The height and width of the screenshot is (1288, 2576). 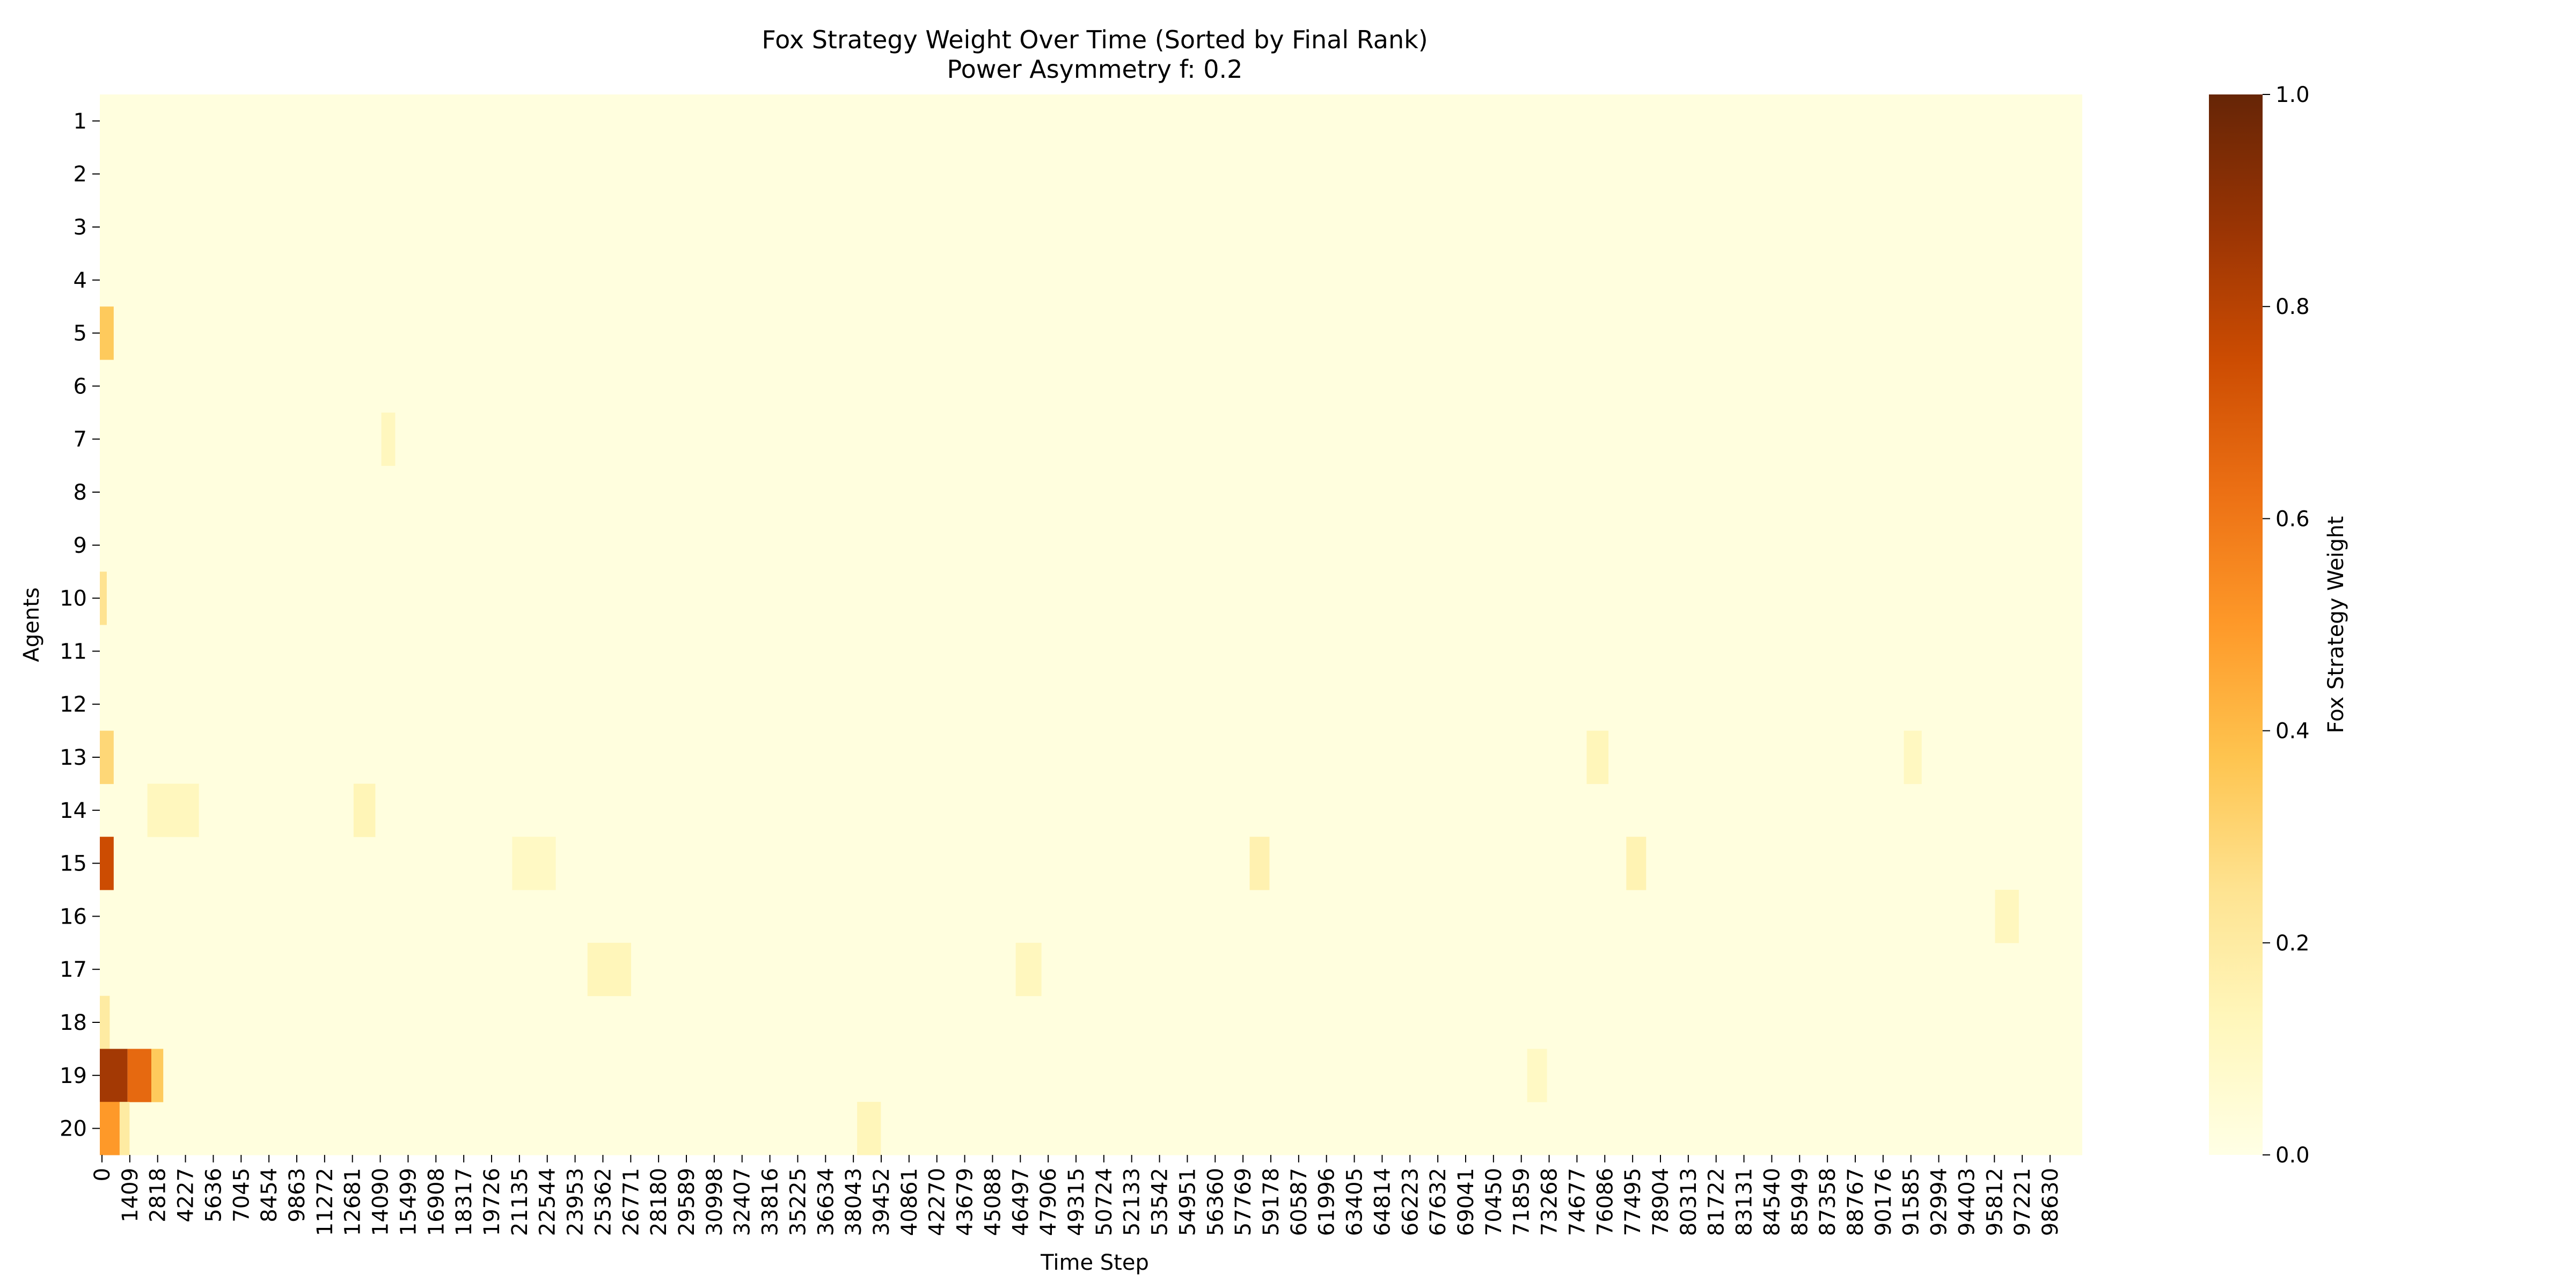 I want to click on x-tick-label: 77495, so click(x=1633, y=1202).